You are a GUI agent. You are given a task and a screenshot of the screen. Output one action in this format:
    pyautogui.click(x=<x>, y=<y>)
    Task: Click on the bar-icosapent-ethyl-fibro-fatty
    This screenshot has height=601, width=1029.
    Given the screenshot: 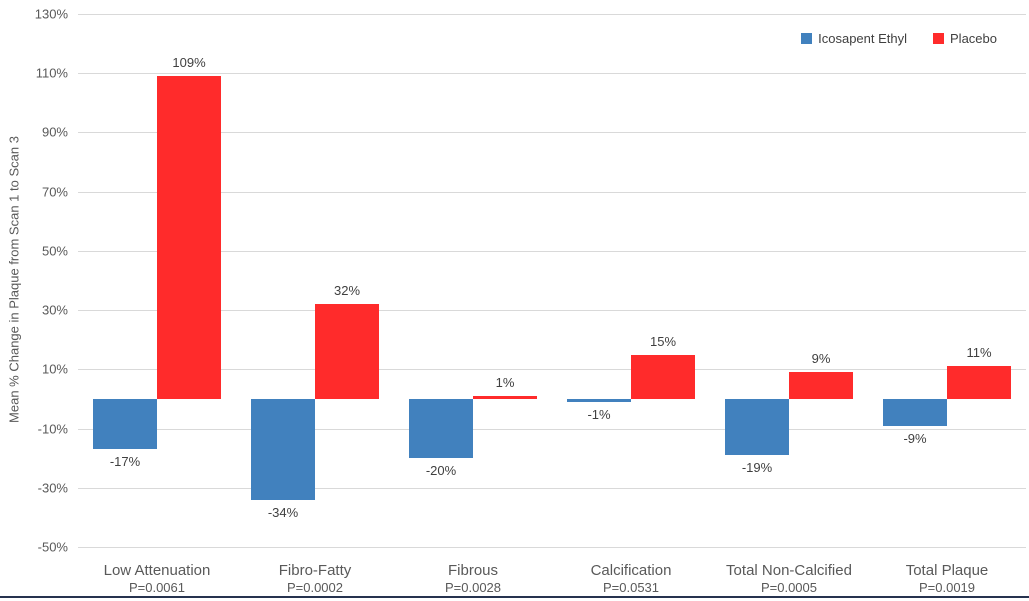 What is the action you would take?
    pyautogui.click(x=283, y=449)
    